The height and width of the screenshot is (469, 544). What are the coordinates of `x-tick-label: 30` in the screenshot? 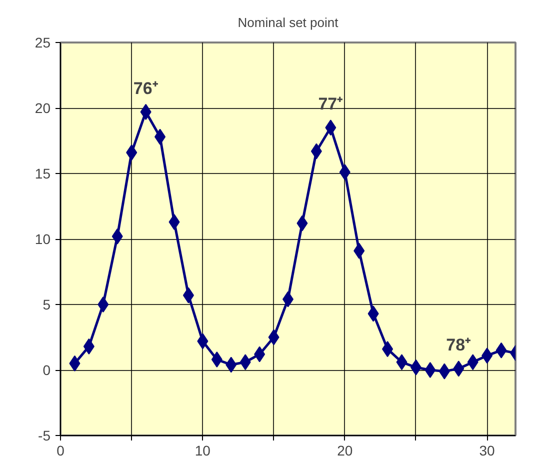 It's located at (487, 450).